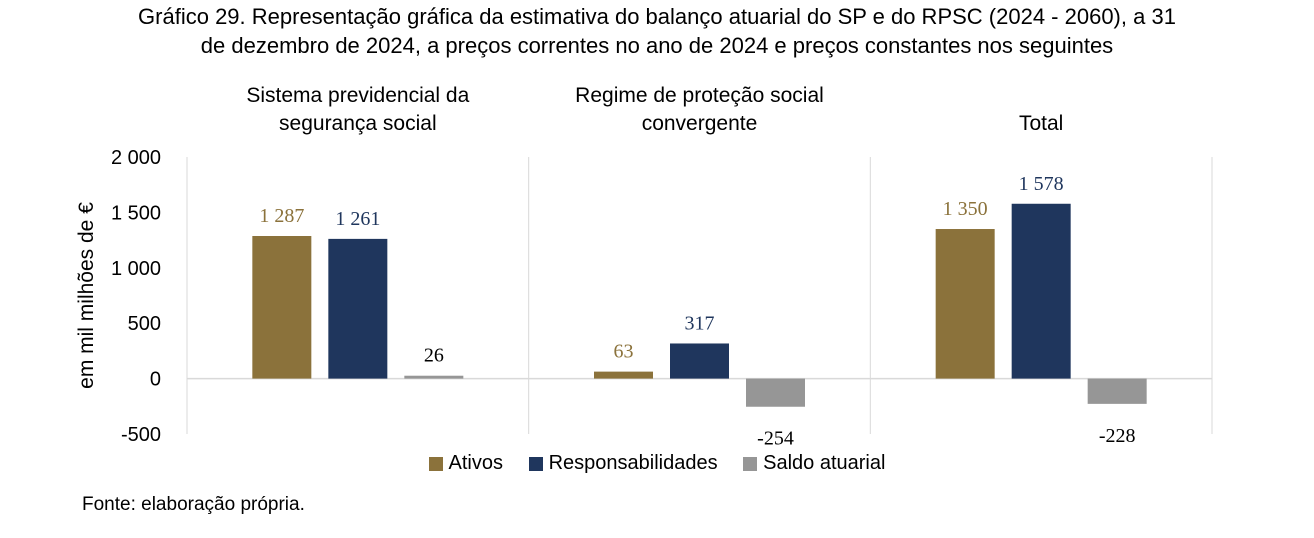 This screenshot has height=538, width=1314. I want to click on y-axis-label: em mil milhões de €, so click(86, 295).